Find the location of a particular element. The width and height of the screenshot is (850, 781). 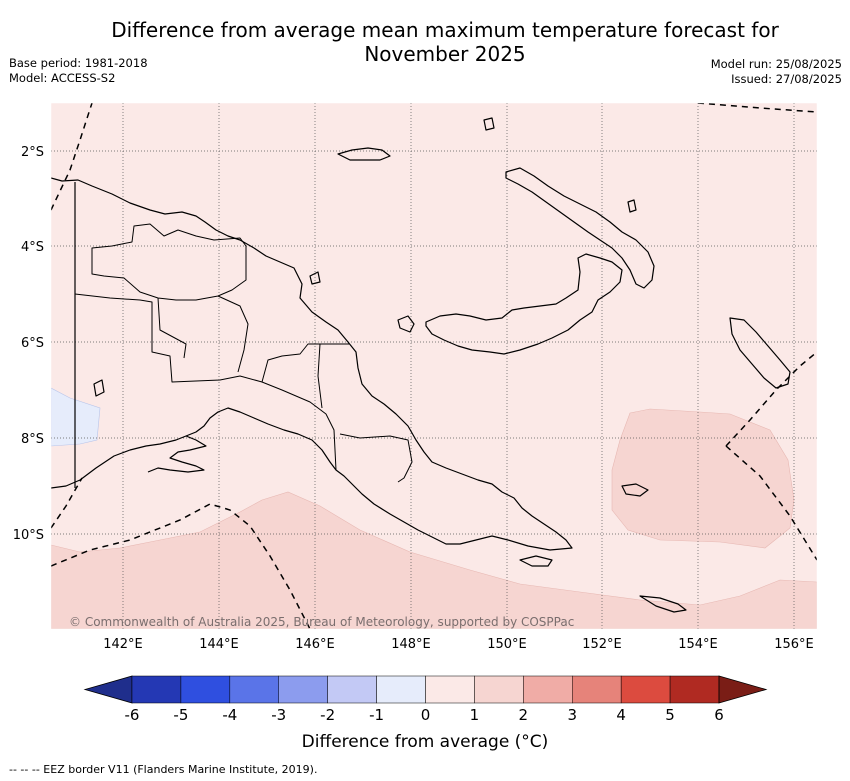

lon-label: 146°E is located at coordinates (315, 644).